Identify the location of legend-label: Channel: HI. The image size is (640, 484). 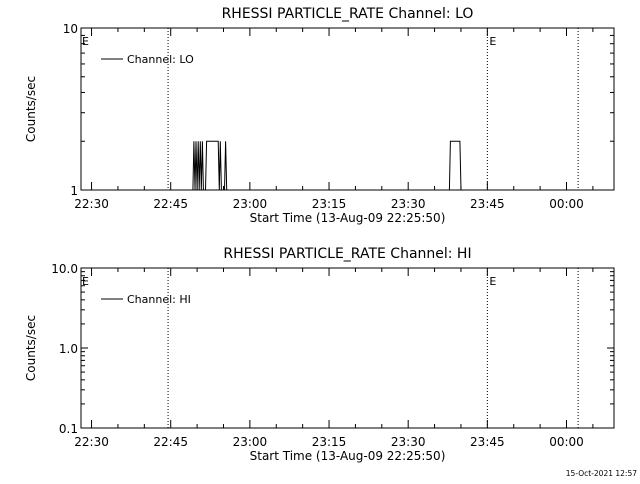
(159, 299).